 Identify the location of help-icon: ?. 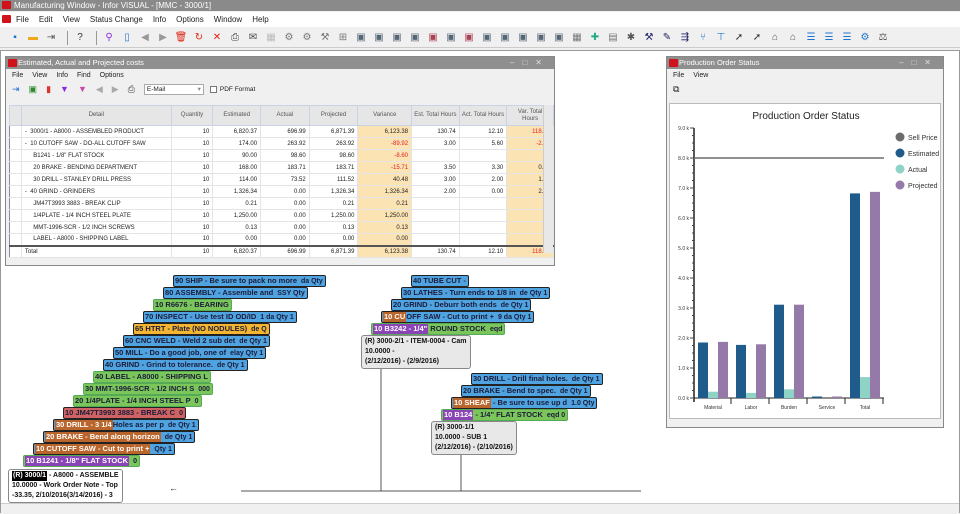
(80, 37).